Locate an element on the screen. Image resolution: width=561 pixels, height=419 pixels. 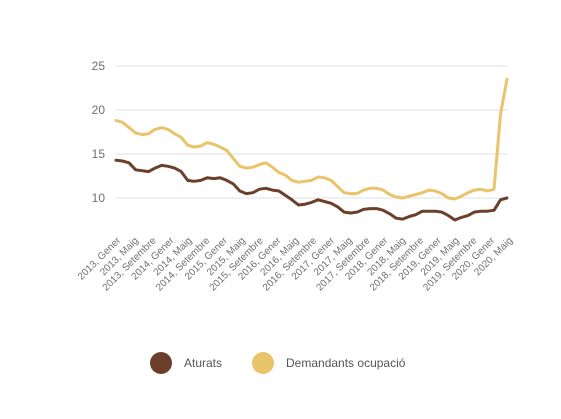
legend-label-aturats: Aturats is located at coordinates (203, 363).